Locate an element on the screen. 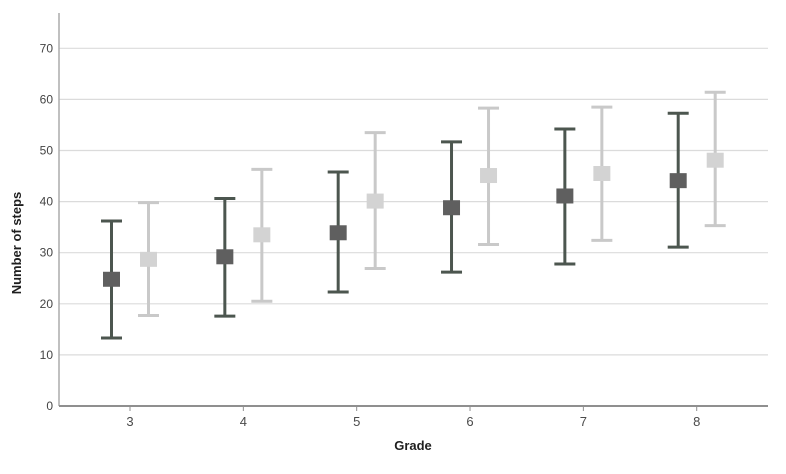 This screenshot has width=786, height=474. x-tick-label: 4 is located at coordinates (243, 421).